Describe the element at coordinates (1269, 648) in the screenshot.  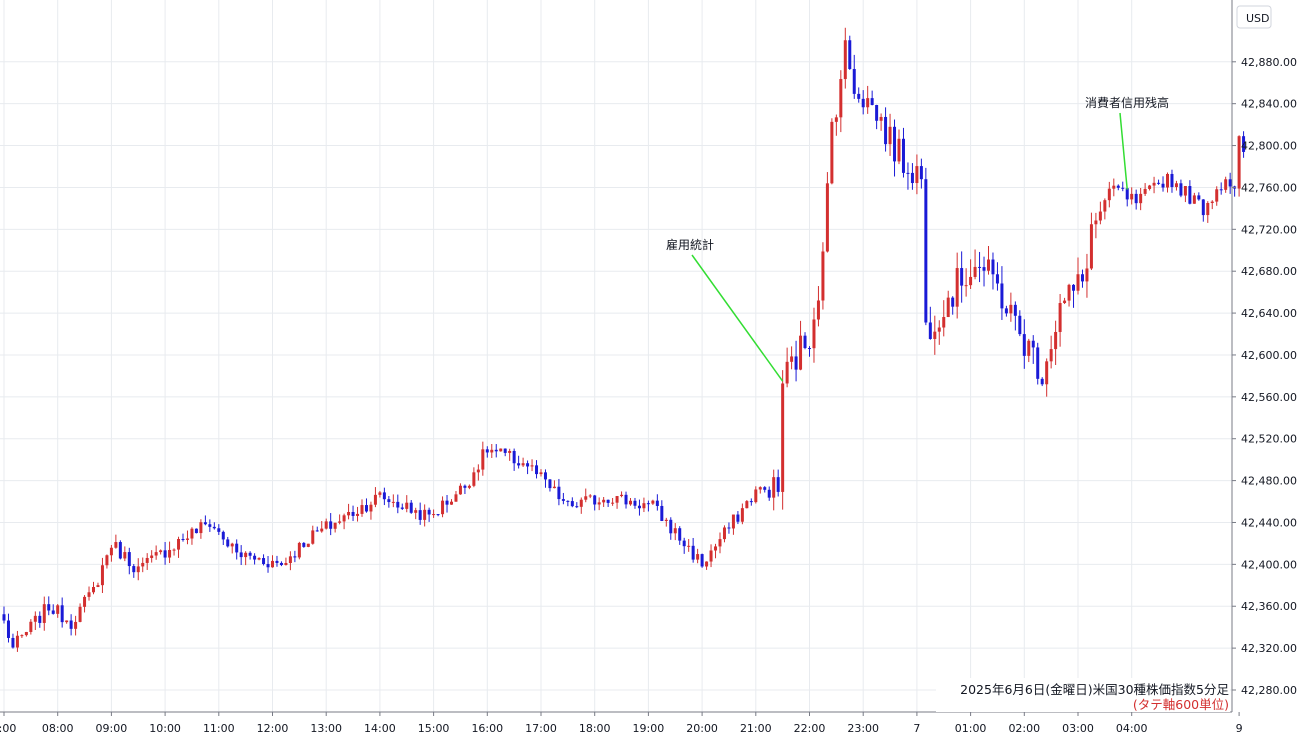
I see `y-tick-label: 42,320.00` at that location.